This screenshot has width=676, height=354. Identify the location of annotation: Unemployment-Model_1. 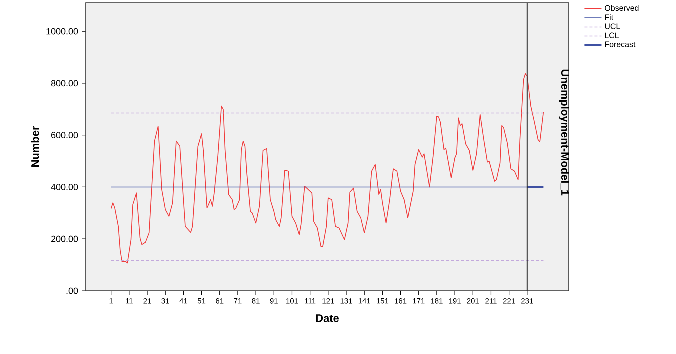
(564, 133).